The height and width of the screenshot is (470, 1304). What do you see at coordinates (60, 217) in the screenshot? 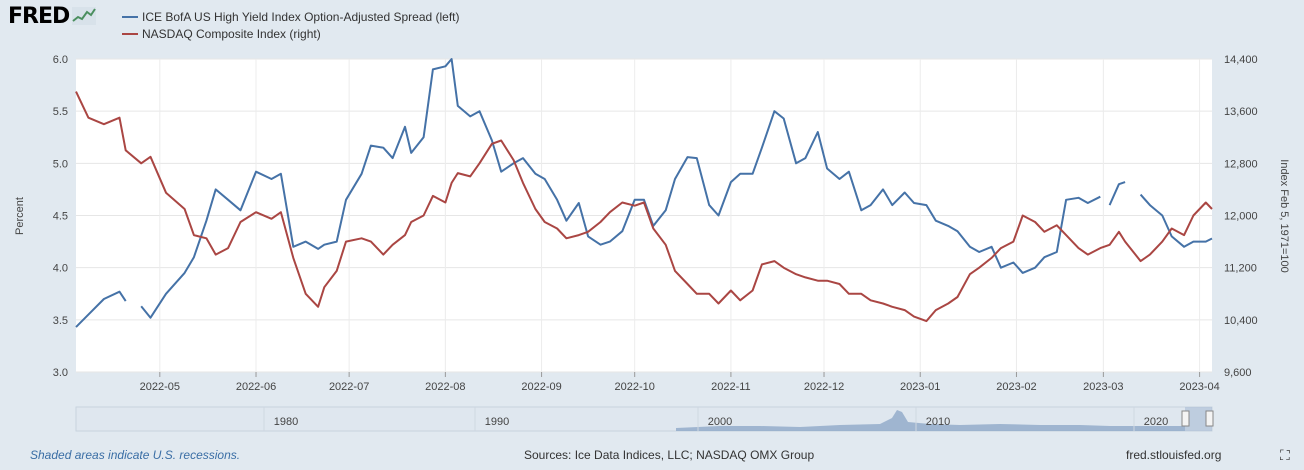
I see `y-tick-left: 4.5` at bounding box center [60, 217].